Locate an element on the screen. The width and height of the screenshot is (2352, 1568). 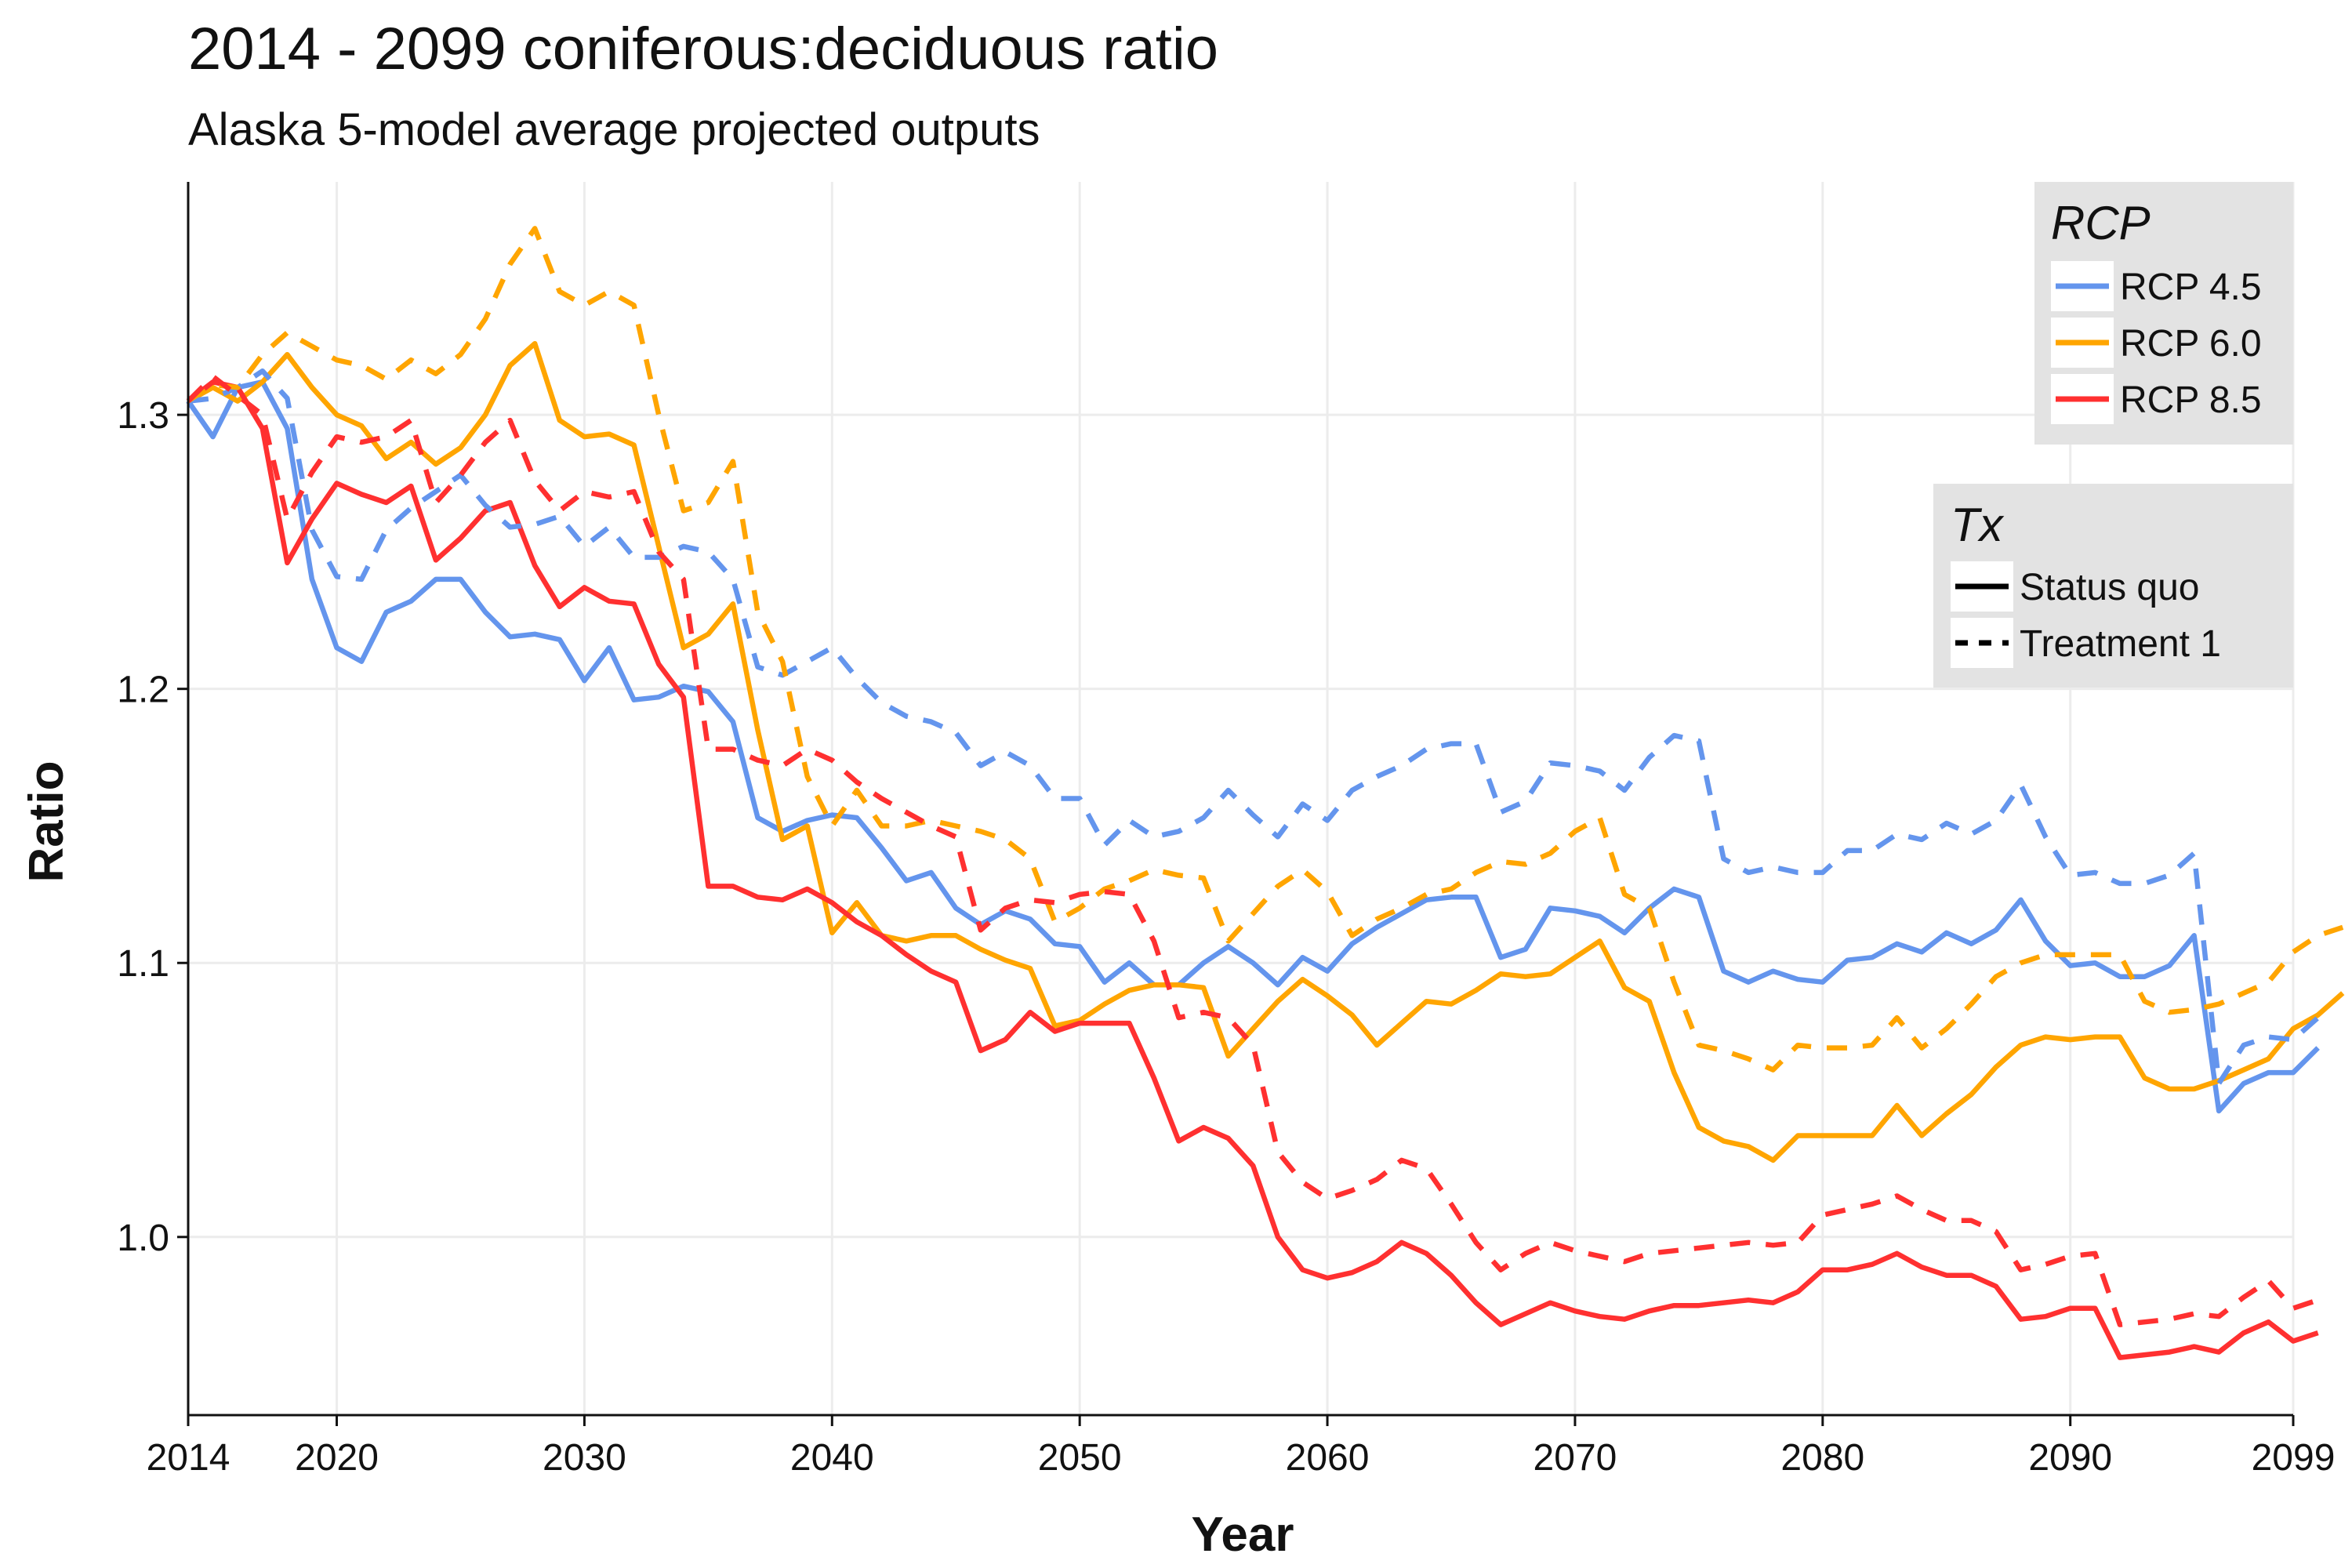
x-tick-label: 2050 is located at coordinates (1080, 1458).